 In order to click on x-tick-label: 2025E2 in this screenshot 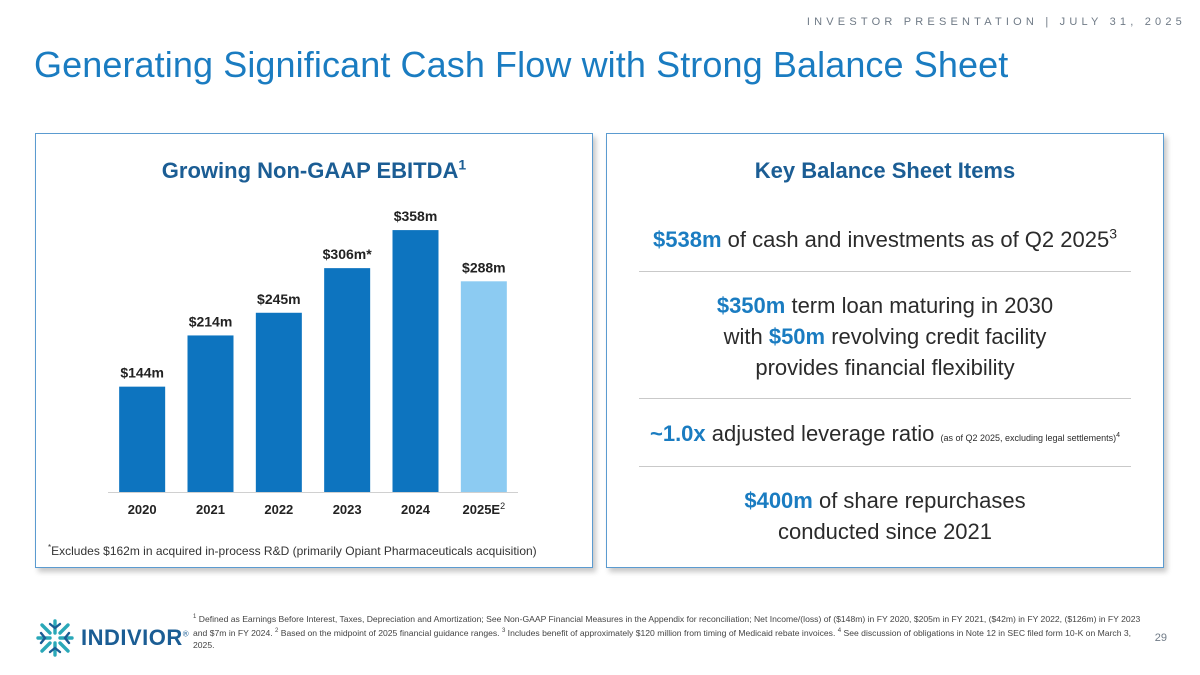, I will do `click(484, 509)`.